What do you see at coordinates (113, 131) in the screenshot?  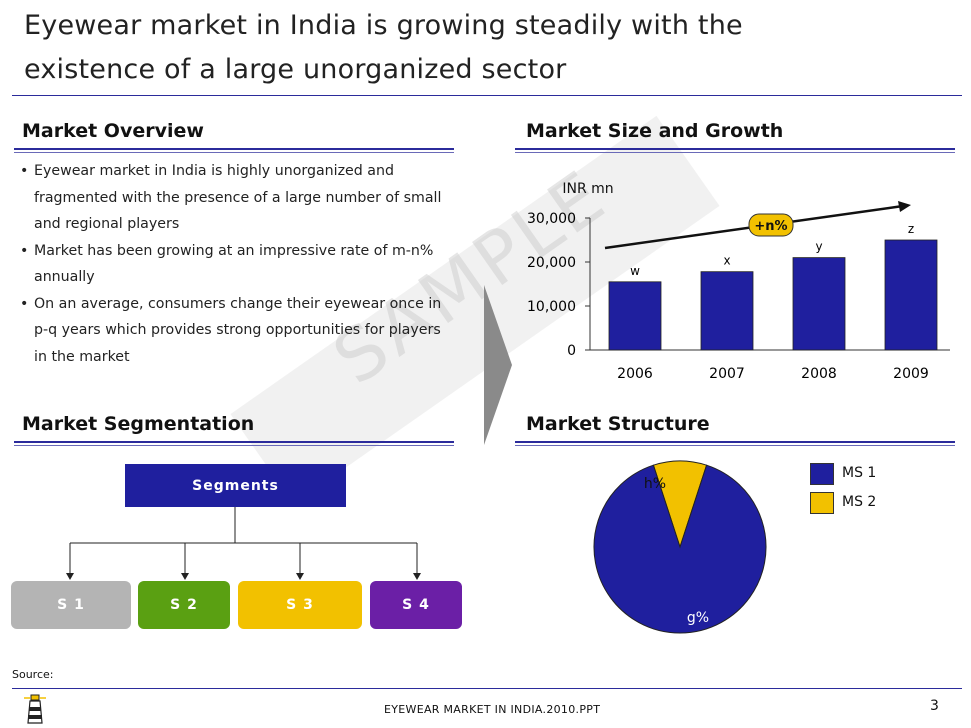 I see `overview-heading: Market Overview` at bounding box center [113, 131].